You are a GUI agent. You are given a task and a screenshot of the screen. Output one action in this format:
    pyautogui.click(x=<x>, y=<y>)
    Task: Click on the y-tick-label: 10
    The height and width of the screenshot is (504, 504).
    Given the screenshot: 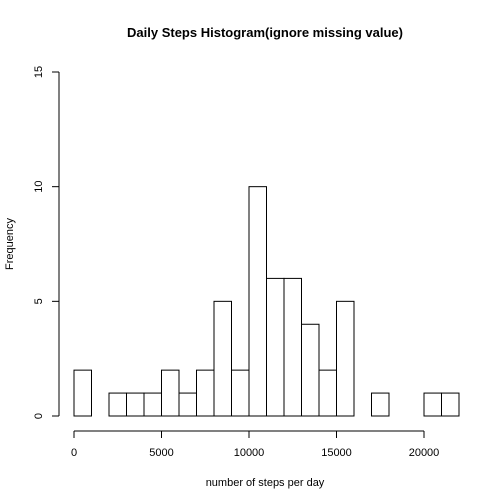 What is the action you would take?
    pyautogui.click(x=39, y=187)
    